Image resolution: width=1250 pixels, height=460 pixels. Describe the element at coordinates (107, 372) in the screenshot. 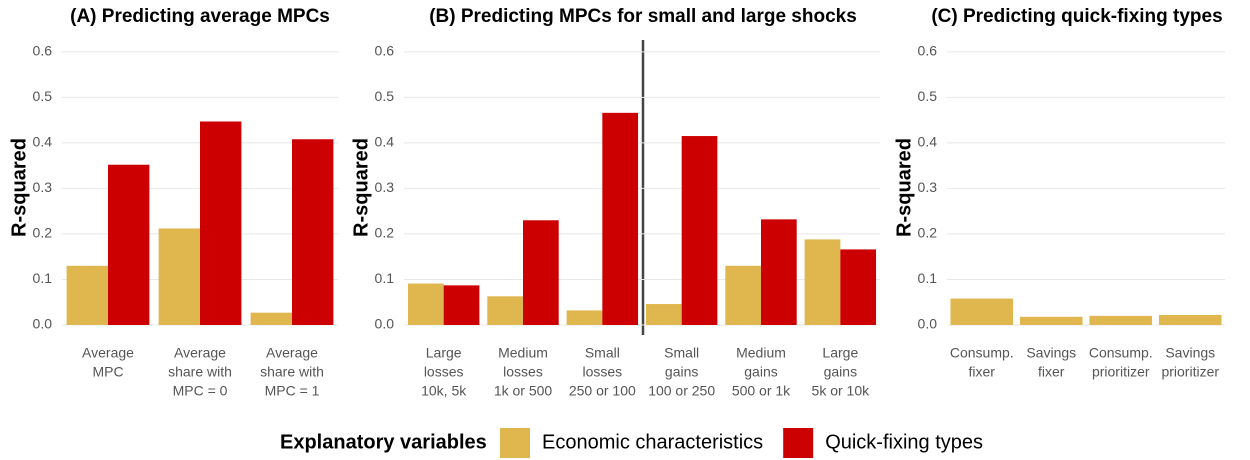

I see `x-tick-label: MPC` at that location.